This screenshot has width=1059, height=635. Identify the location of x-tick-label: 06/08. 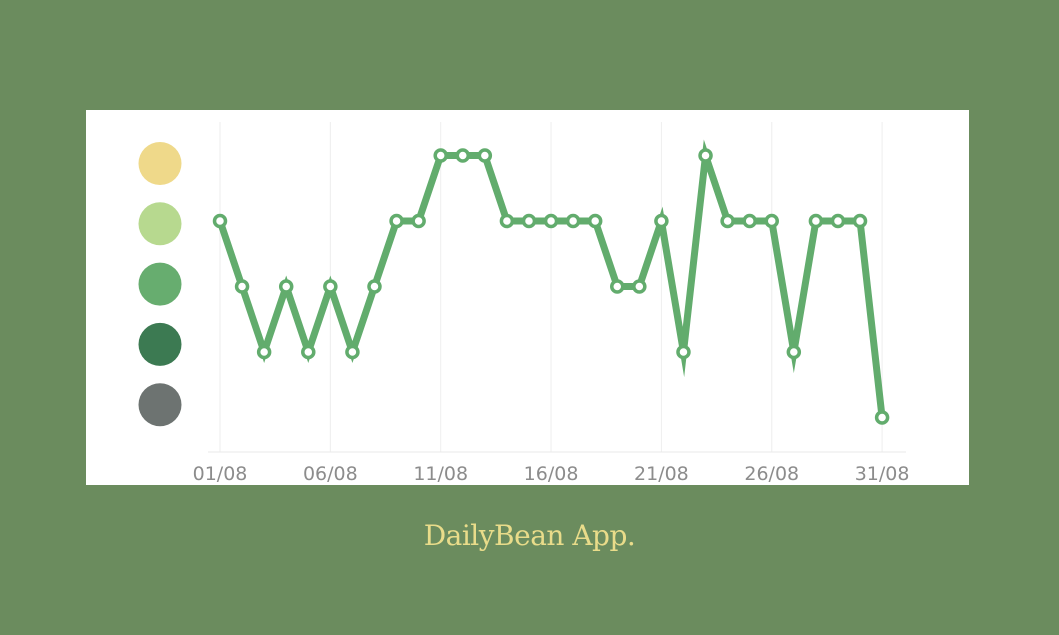
(330, 474).